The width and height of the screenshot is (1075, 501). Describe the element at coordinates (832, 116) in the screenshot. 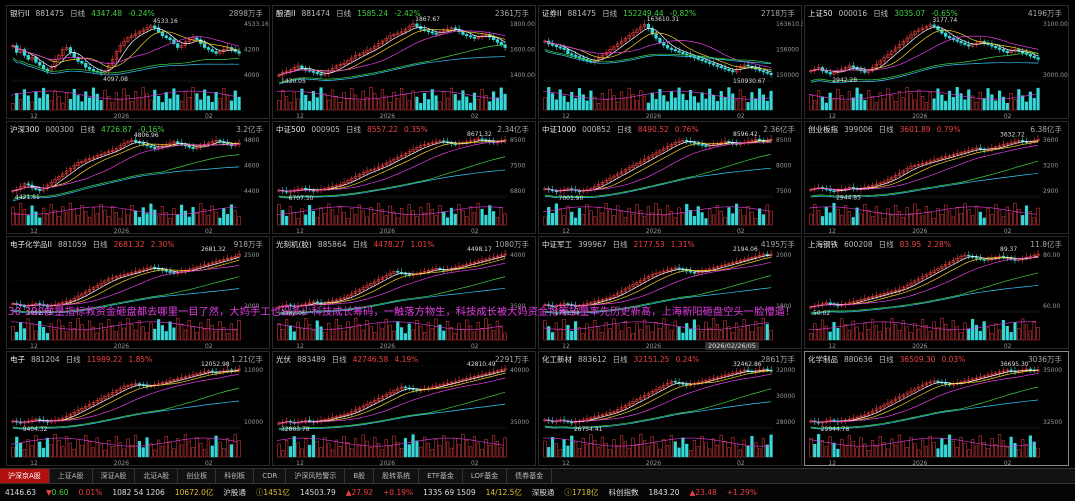

I see `x-tick-label: 12` at that location.